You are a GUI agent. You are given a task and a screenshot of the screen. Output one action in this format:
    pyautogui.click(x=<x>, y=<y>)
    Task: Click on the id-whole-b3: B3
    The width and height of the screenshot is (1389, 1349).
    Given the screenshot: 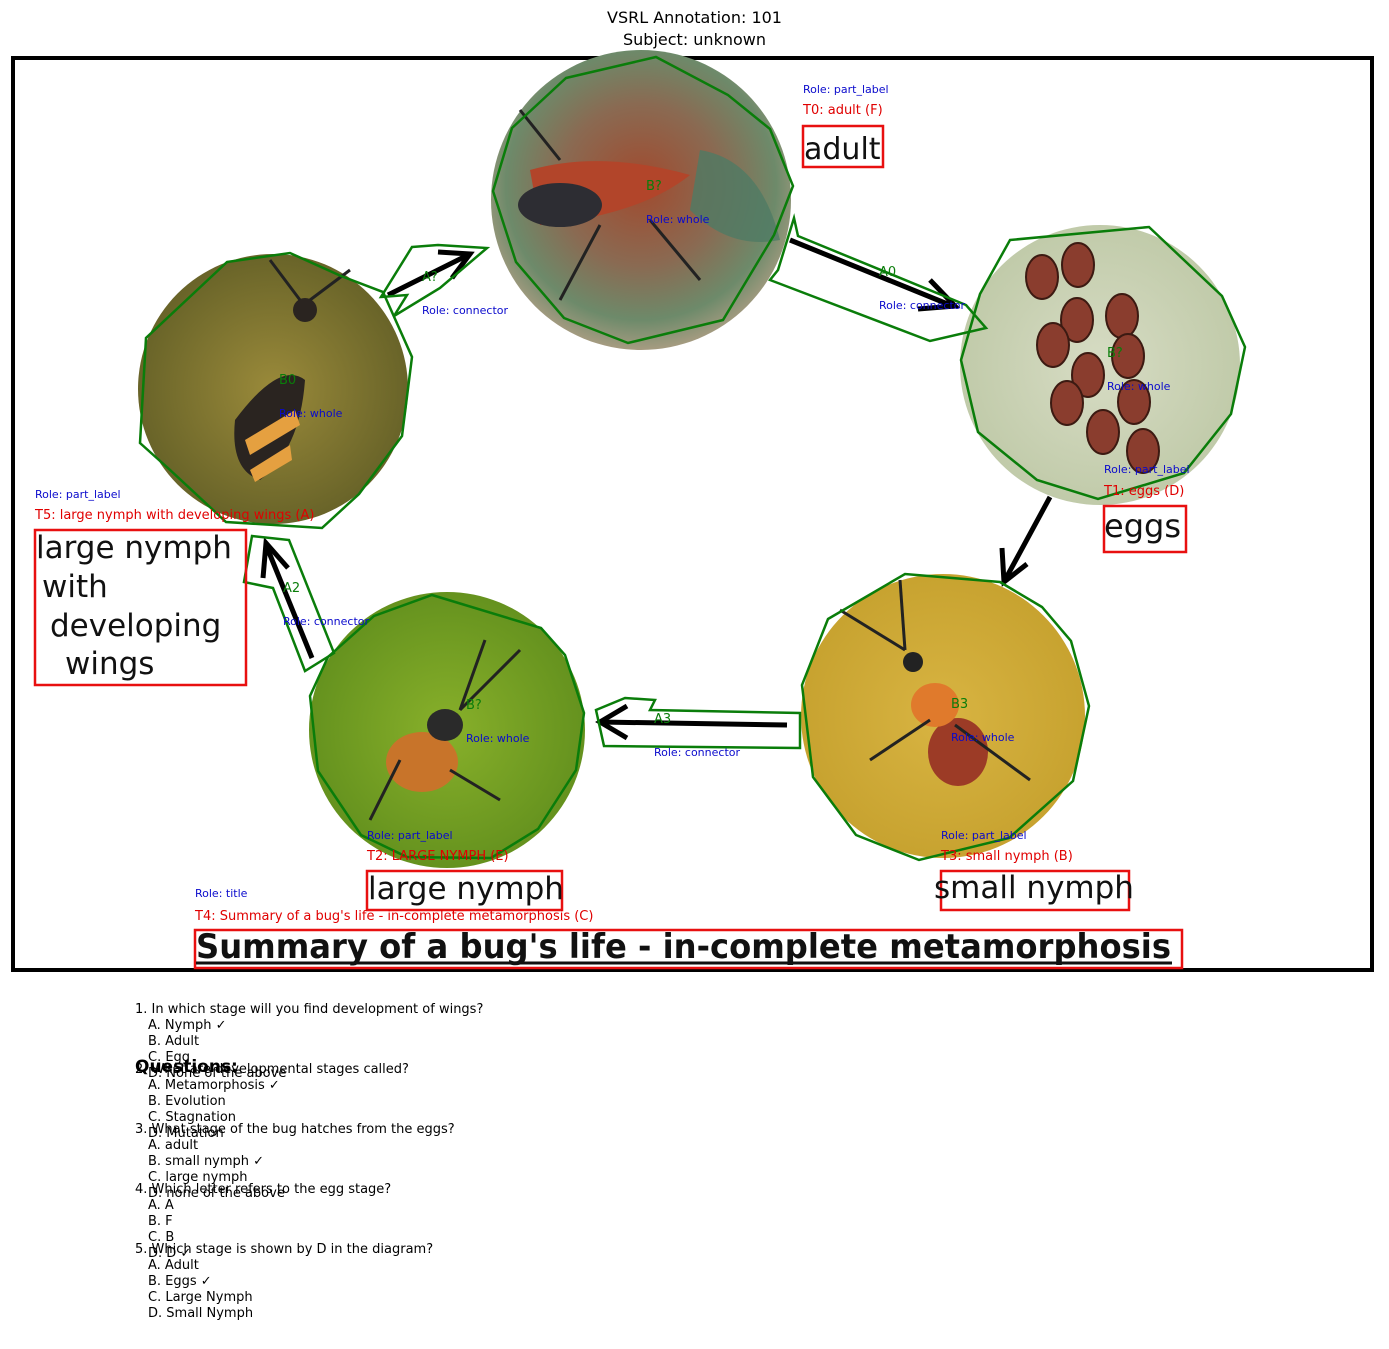 What is the action you would take?
    pyautogui.click(x=959, y=704)
    